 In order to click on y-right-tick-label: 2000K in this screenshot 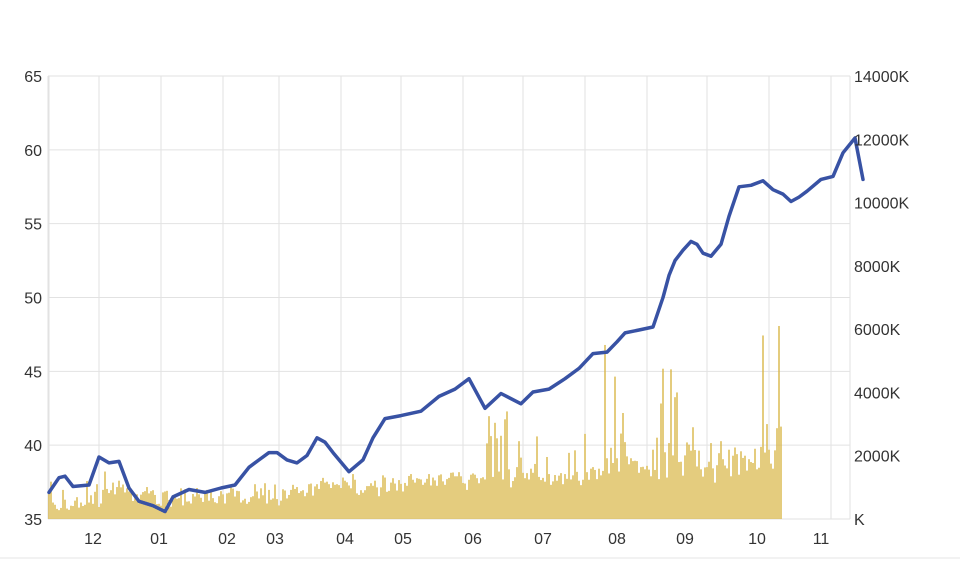, I will do `click(877, 457)`.